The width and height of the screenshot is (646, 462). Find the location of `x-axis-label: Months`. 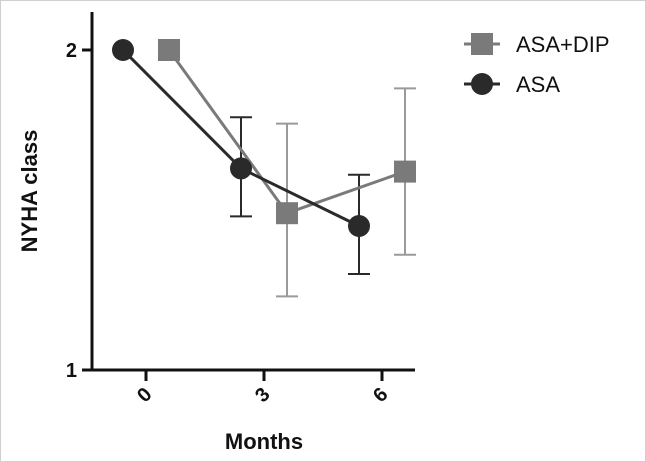

x-axis-label: Months is located at coordinates (264, 441).